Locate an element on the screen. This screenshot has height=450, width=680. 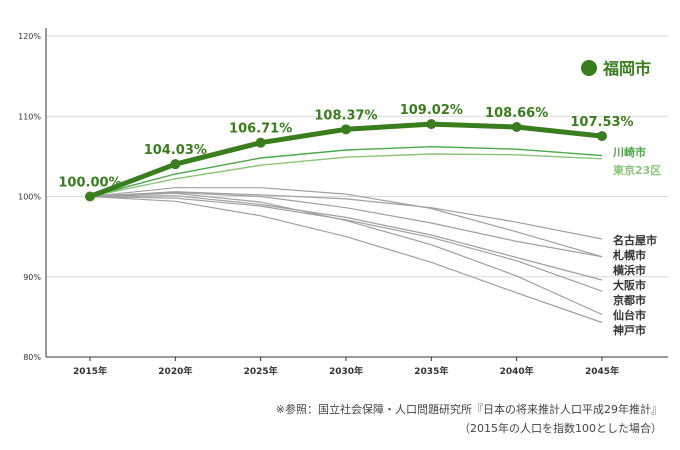
data-label: 106.71% is located at coordinates (260, 129).